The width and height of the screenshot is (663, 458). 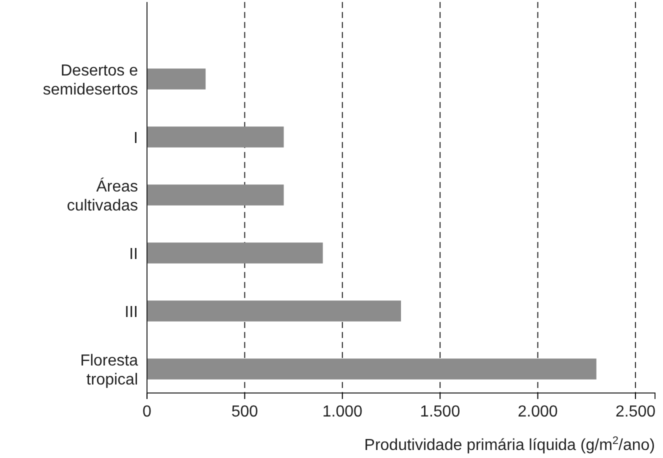 I want to click on x-tick-label: 2.000, so click(x=538, y=411).